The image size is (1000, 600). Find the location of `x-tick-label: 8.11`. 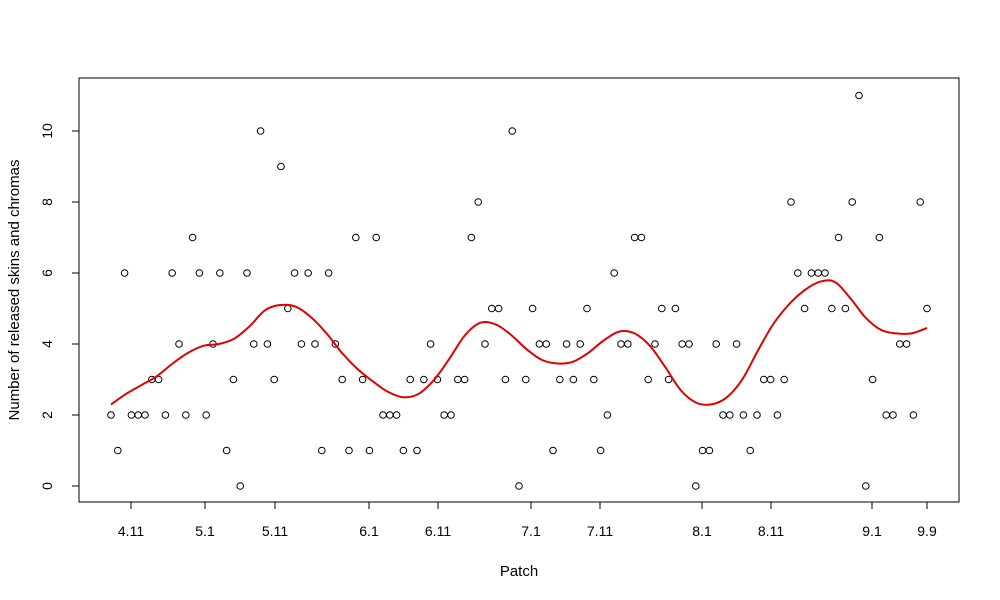

x-tick-label: 8.11 is located at coordinates (771, 531).